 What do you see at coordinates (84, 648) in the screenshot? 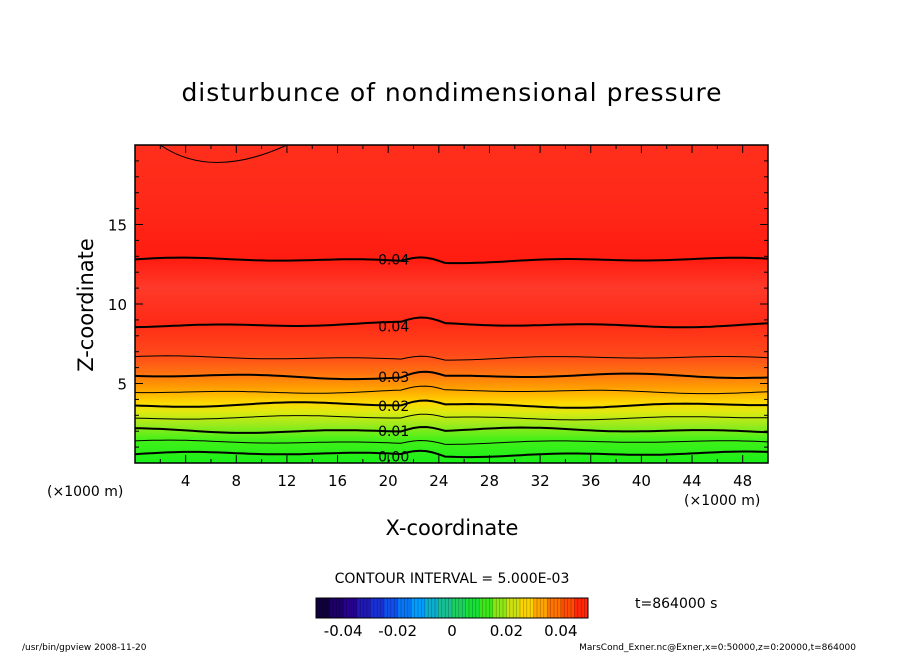
I see `footer-left: /usr/bin/gpview 2008-11-20` at bounding box center [84, 648].